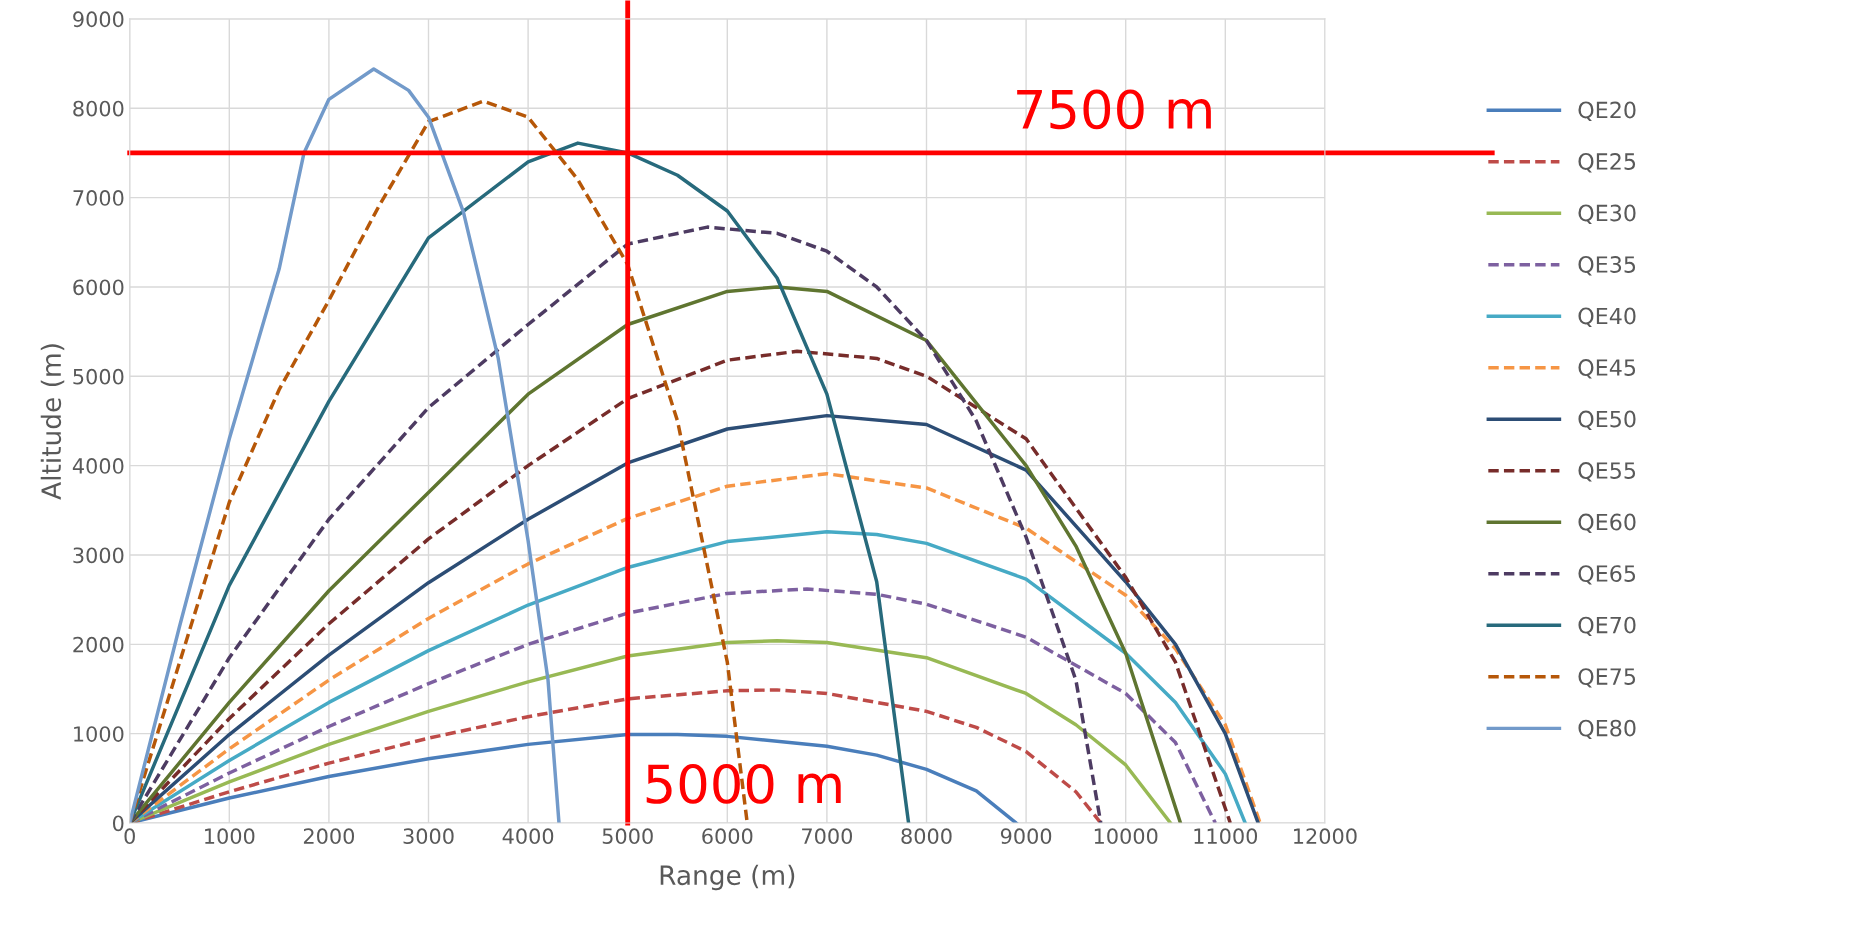 This screenshot has height=946, width=1853. Describe the element at coordinates (1026, 836) in the screenshot. I see `x-tick-label: 9000` at that location.